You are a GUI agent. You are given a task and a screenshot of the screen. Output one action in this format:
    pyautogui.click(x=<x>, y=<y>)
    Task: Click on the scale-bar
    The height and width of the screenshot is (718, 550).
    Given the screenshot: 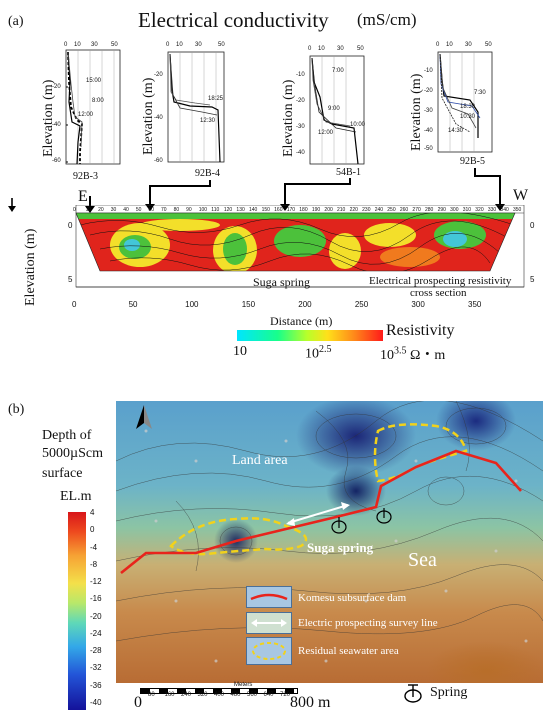 What is the action you would take?
    pyautogui.click(x=219, y=691)
    